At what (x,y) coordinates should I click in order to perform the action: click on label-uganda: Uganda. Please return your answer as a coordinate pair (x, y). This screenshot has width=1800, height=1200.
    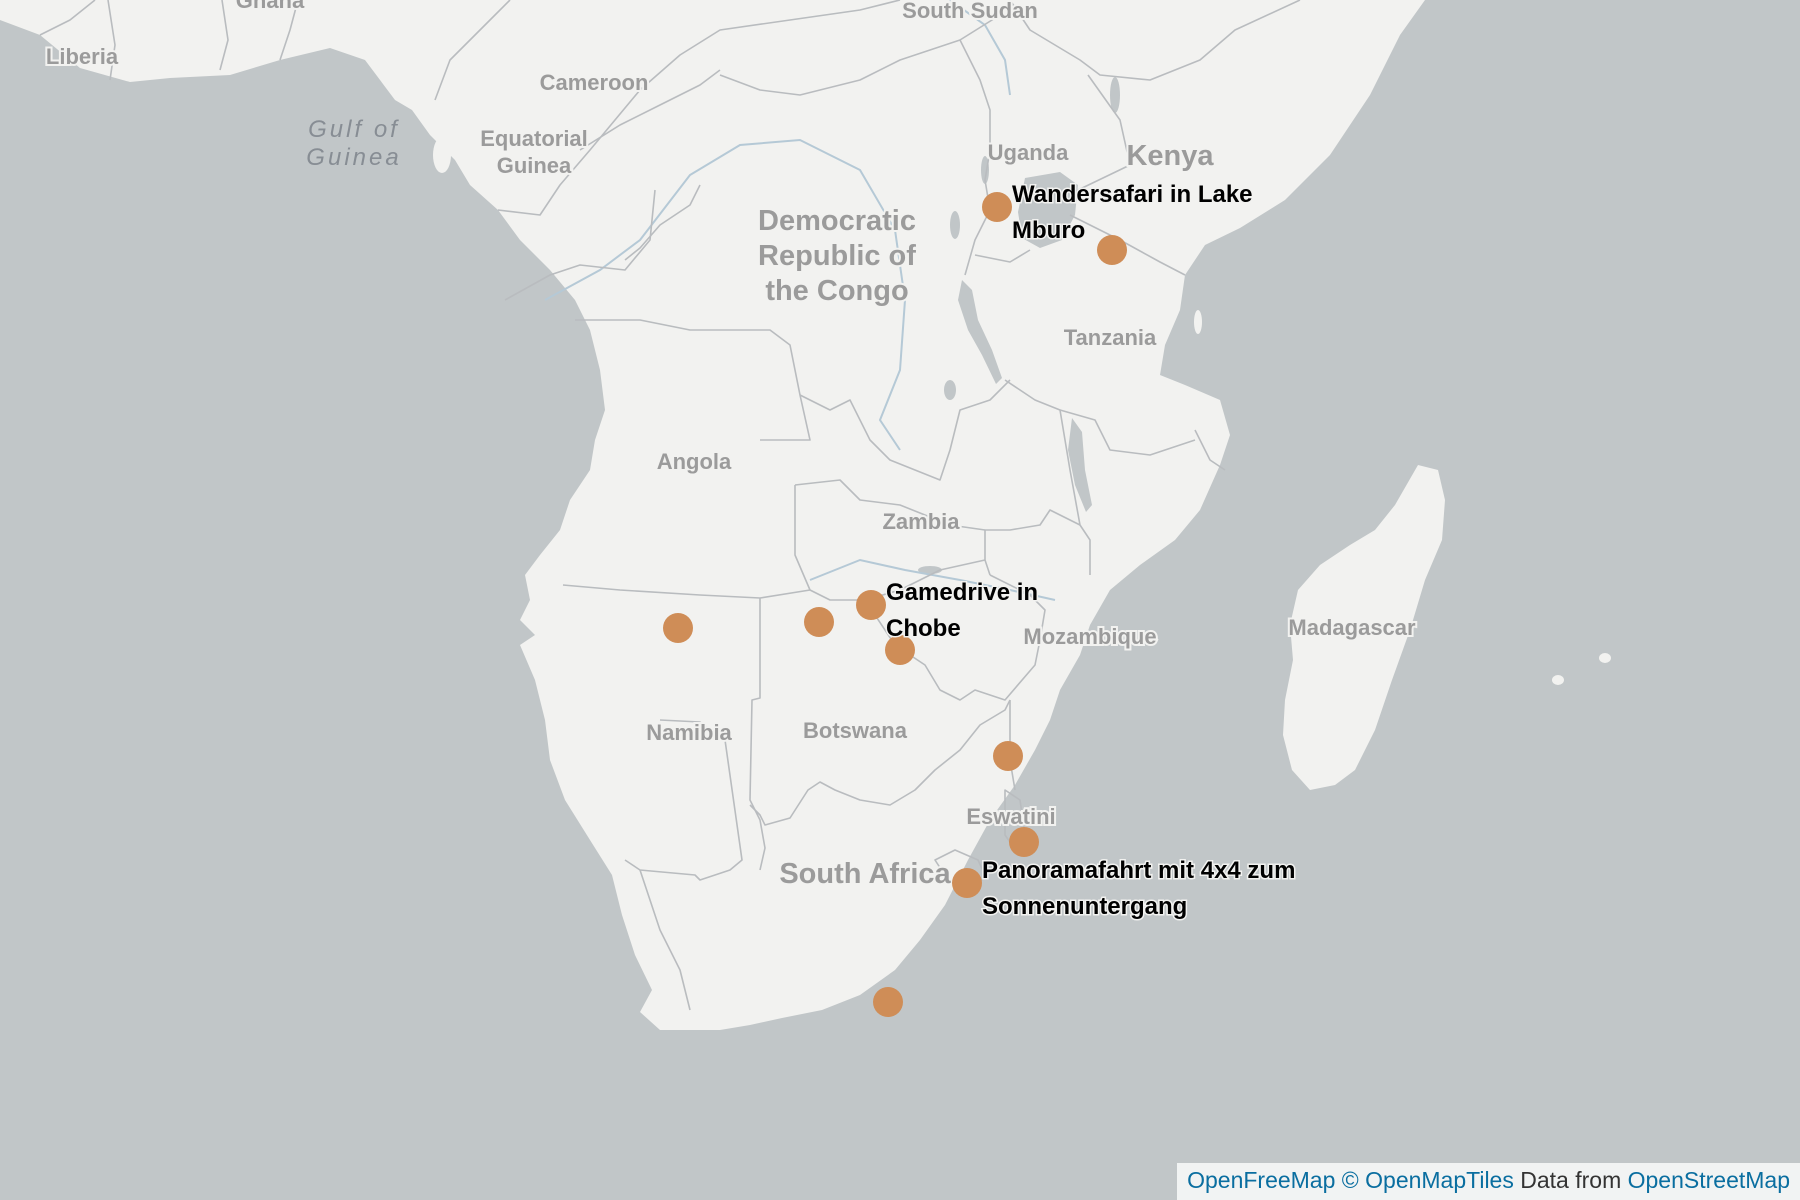
    Looking at the image, I should click on (1028, 152).